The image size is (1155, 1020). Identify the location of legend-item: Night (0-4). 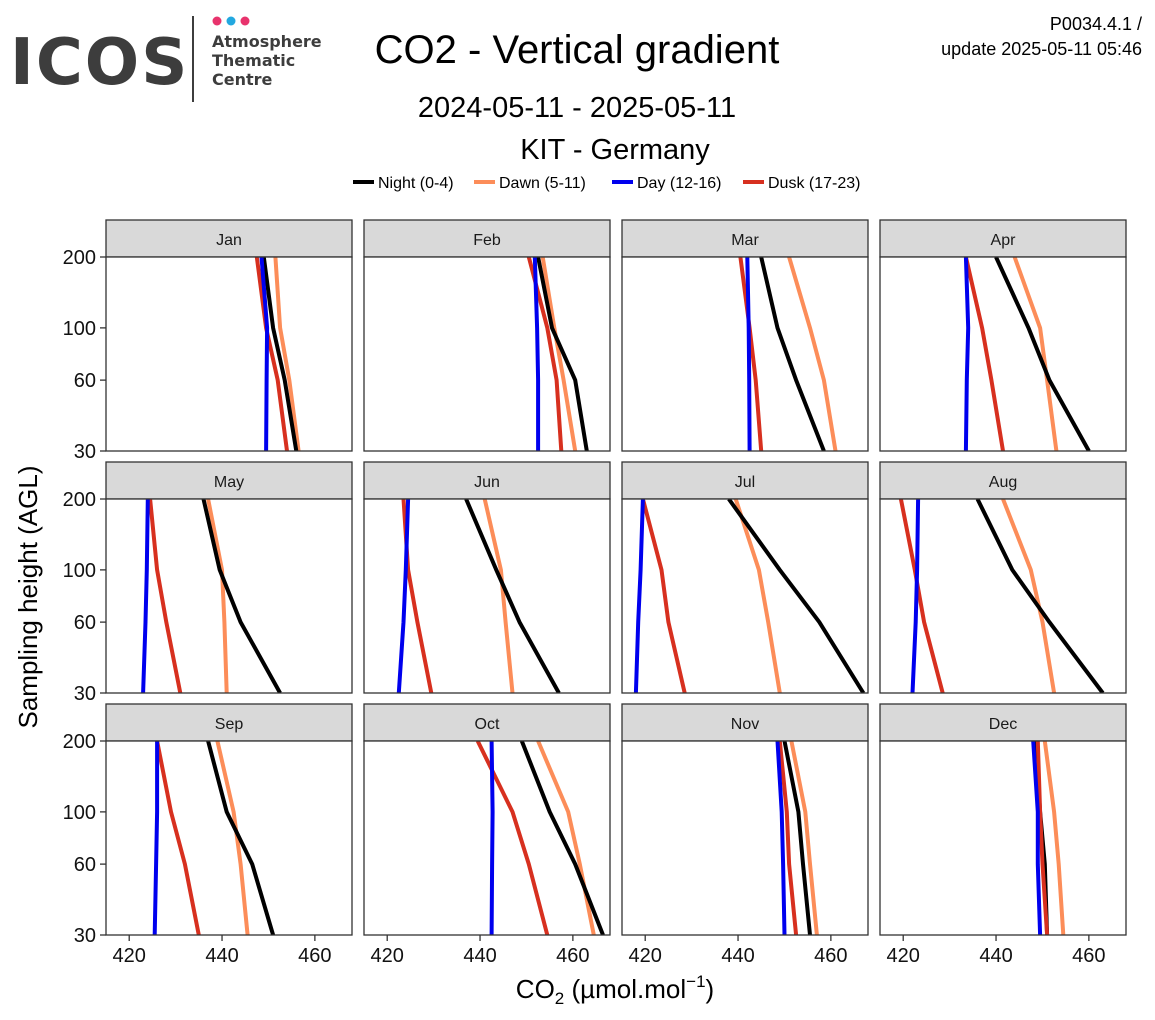
(403, 183).